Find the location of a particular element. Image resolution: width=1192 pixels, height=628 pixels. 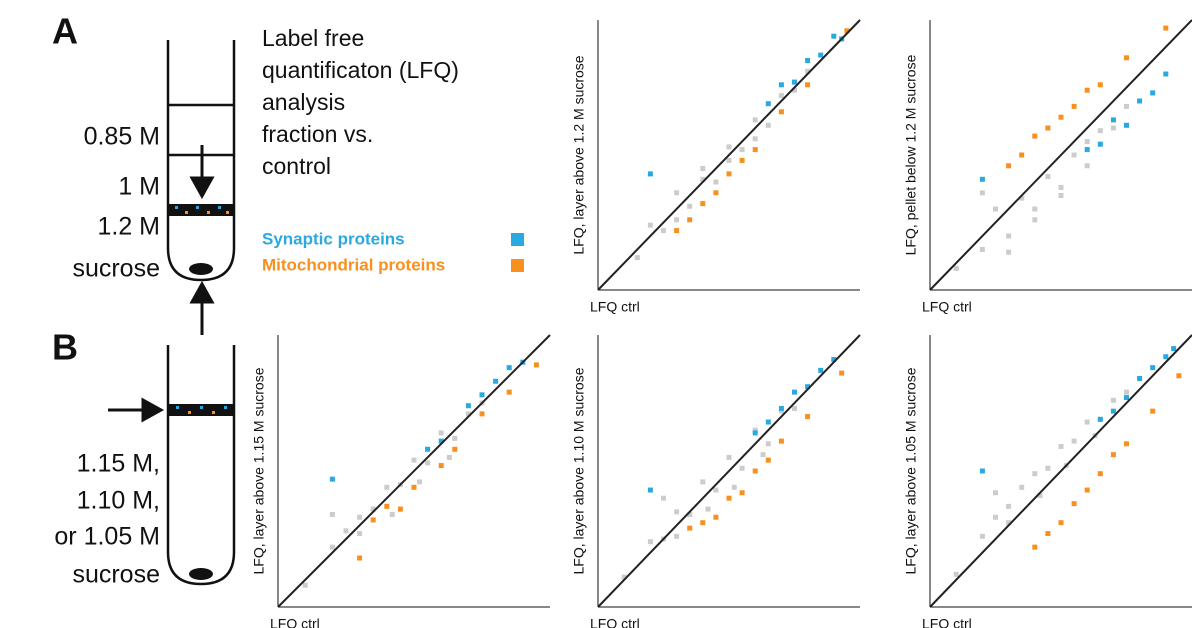

arrows is located at coordinates (161, 284).